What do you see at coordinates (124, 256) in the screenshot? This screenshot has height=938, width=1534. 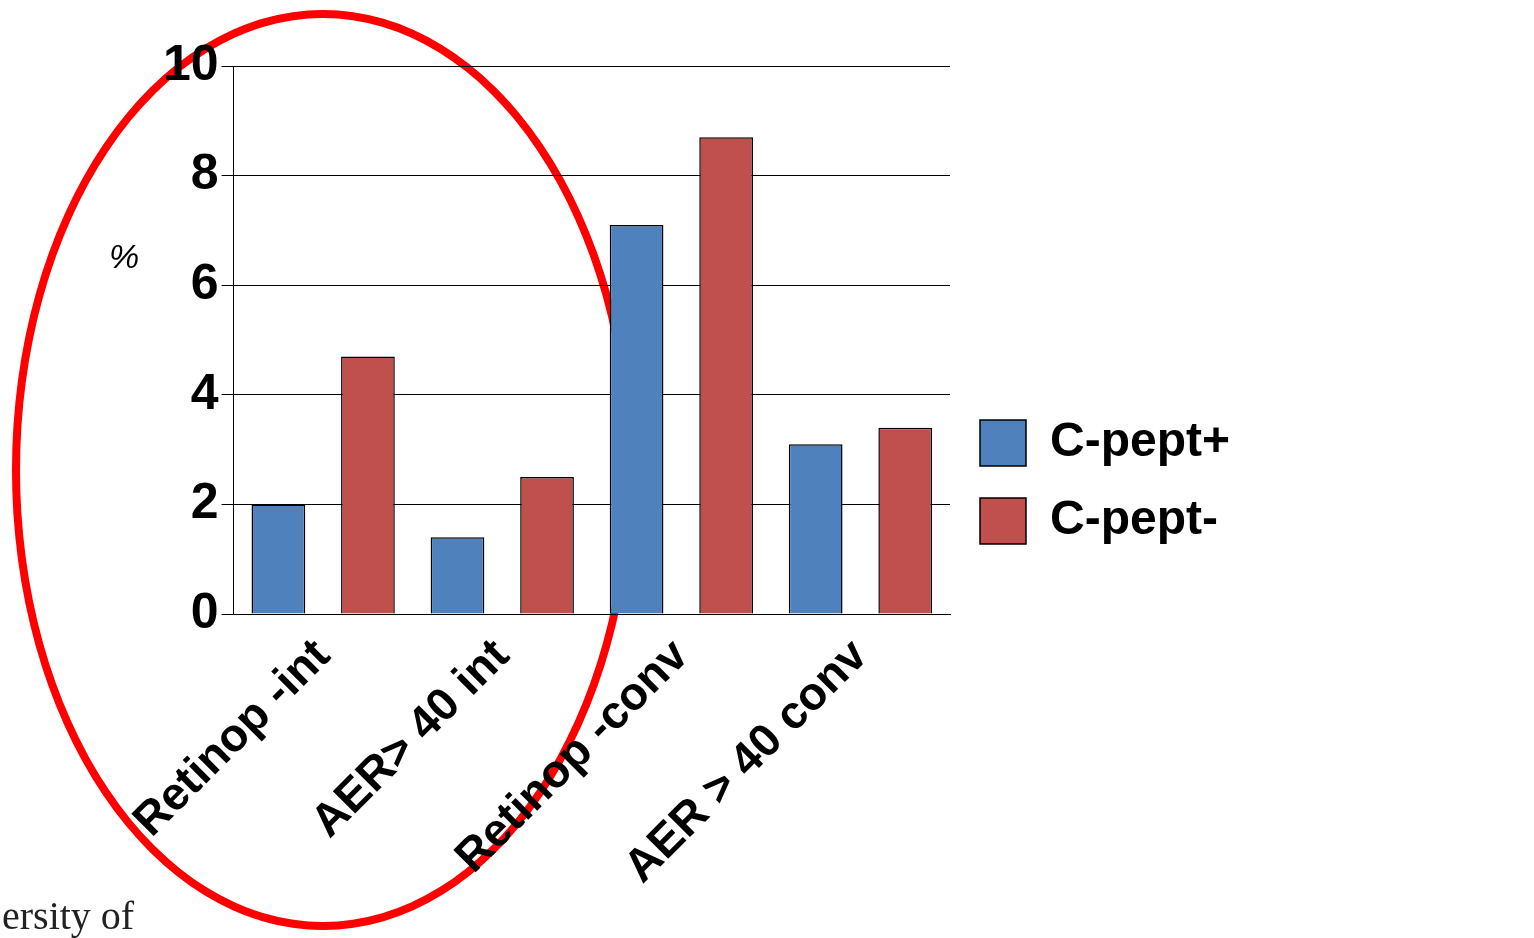 I see `y-axis-title: %` at bounding box center [124, 256].